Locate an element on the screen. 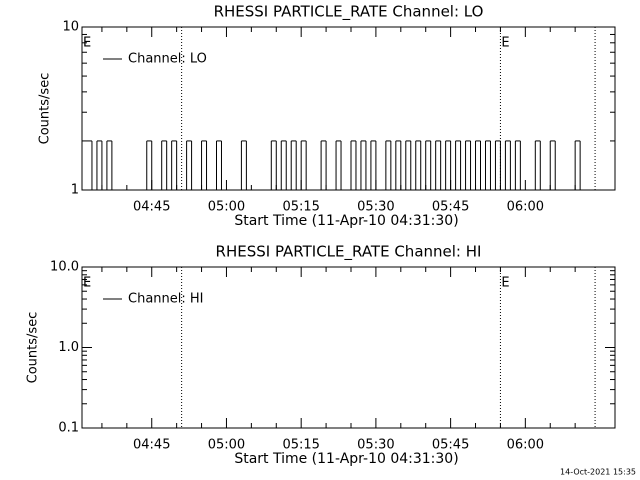 The width and height of the screenshot is (640, 480). chart-title: RHESSI PARTICLE_RATE Channel: HI is located at coordinates (349, 252).